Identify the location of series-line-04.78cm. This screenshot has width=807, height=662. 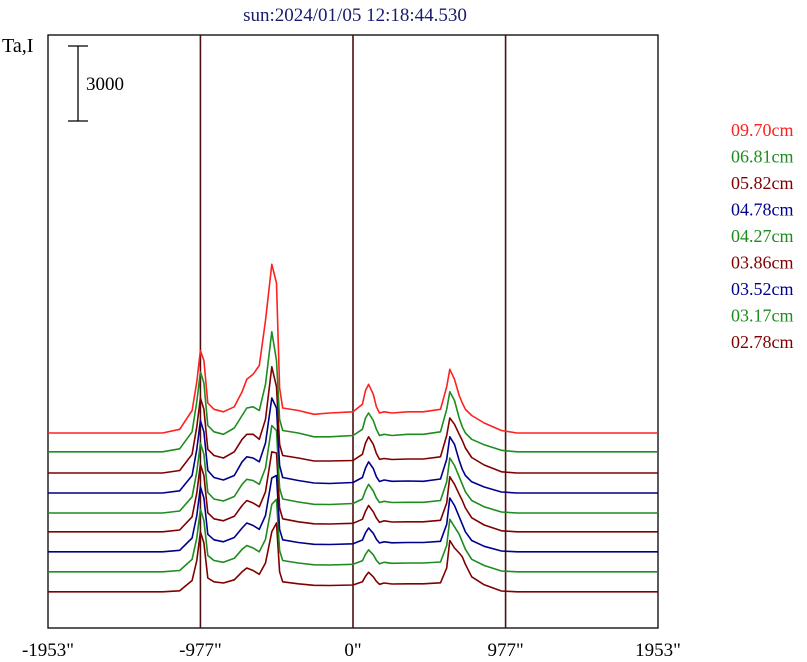
(353, 445).